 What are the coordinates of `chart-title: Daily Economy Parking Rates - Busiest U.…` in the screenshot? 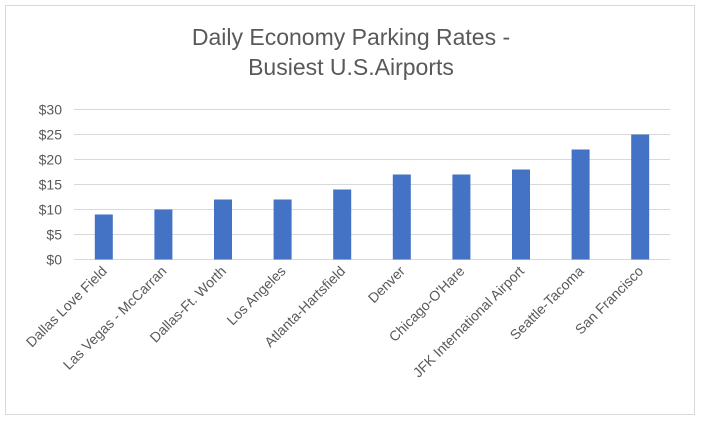 It's located at (351, 52).